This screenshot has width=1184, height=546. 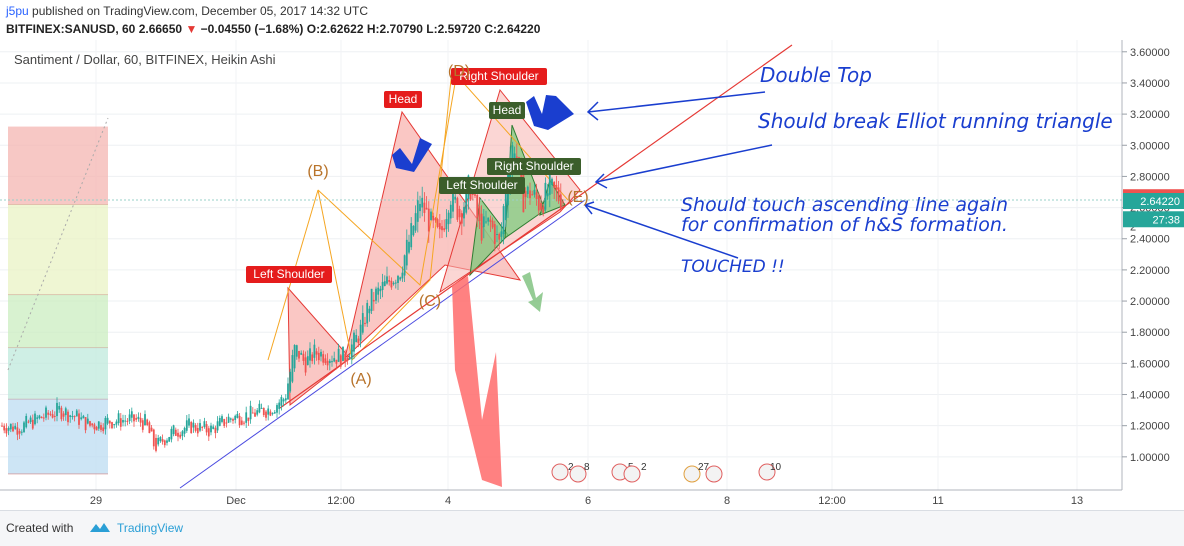 What do you see at coordinates (432, 29) in the screenshot?
I see `low-label: L:` at bounding box center [432, 29].